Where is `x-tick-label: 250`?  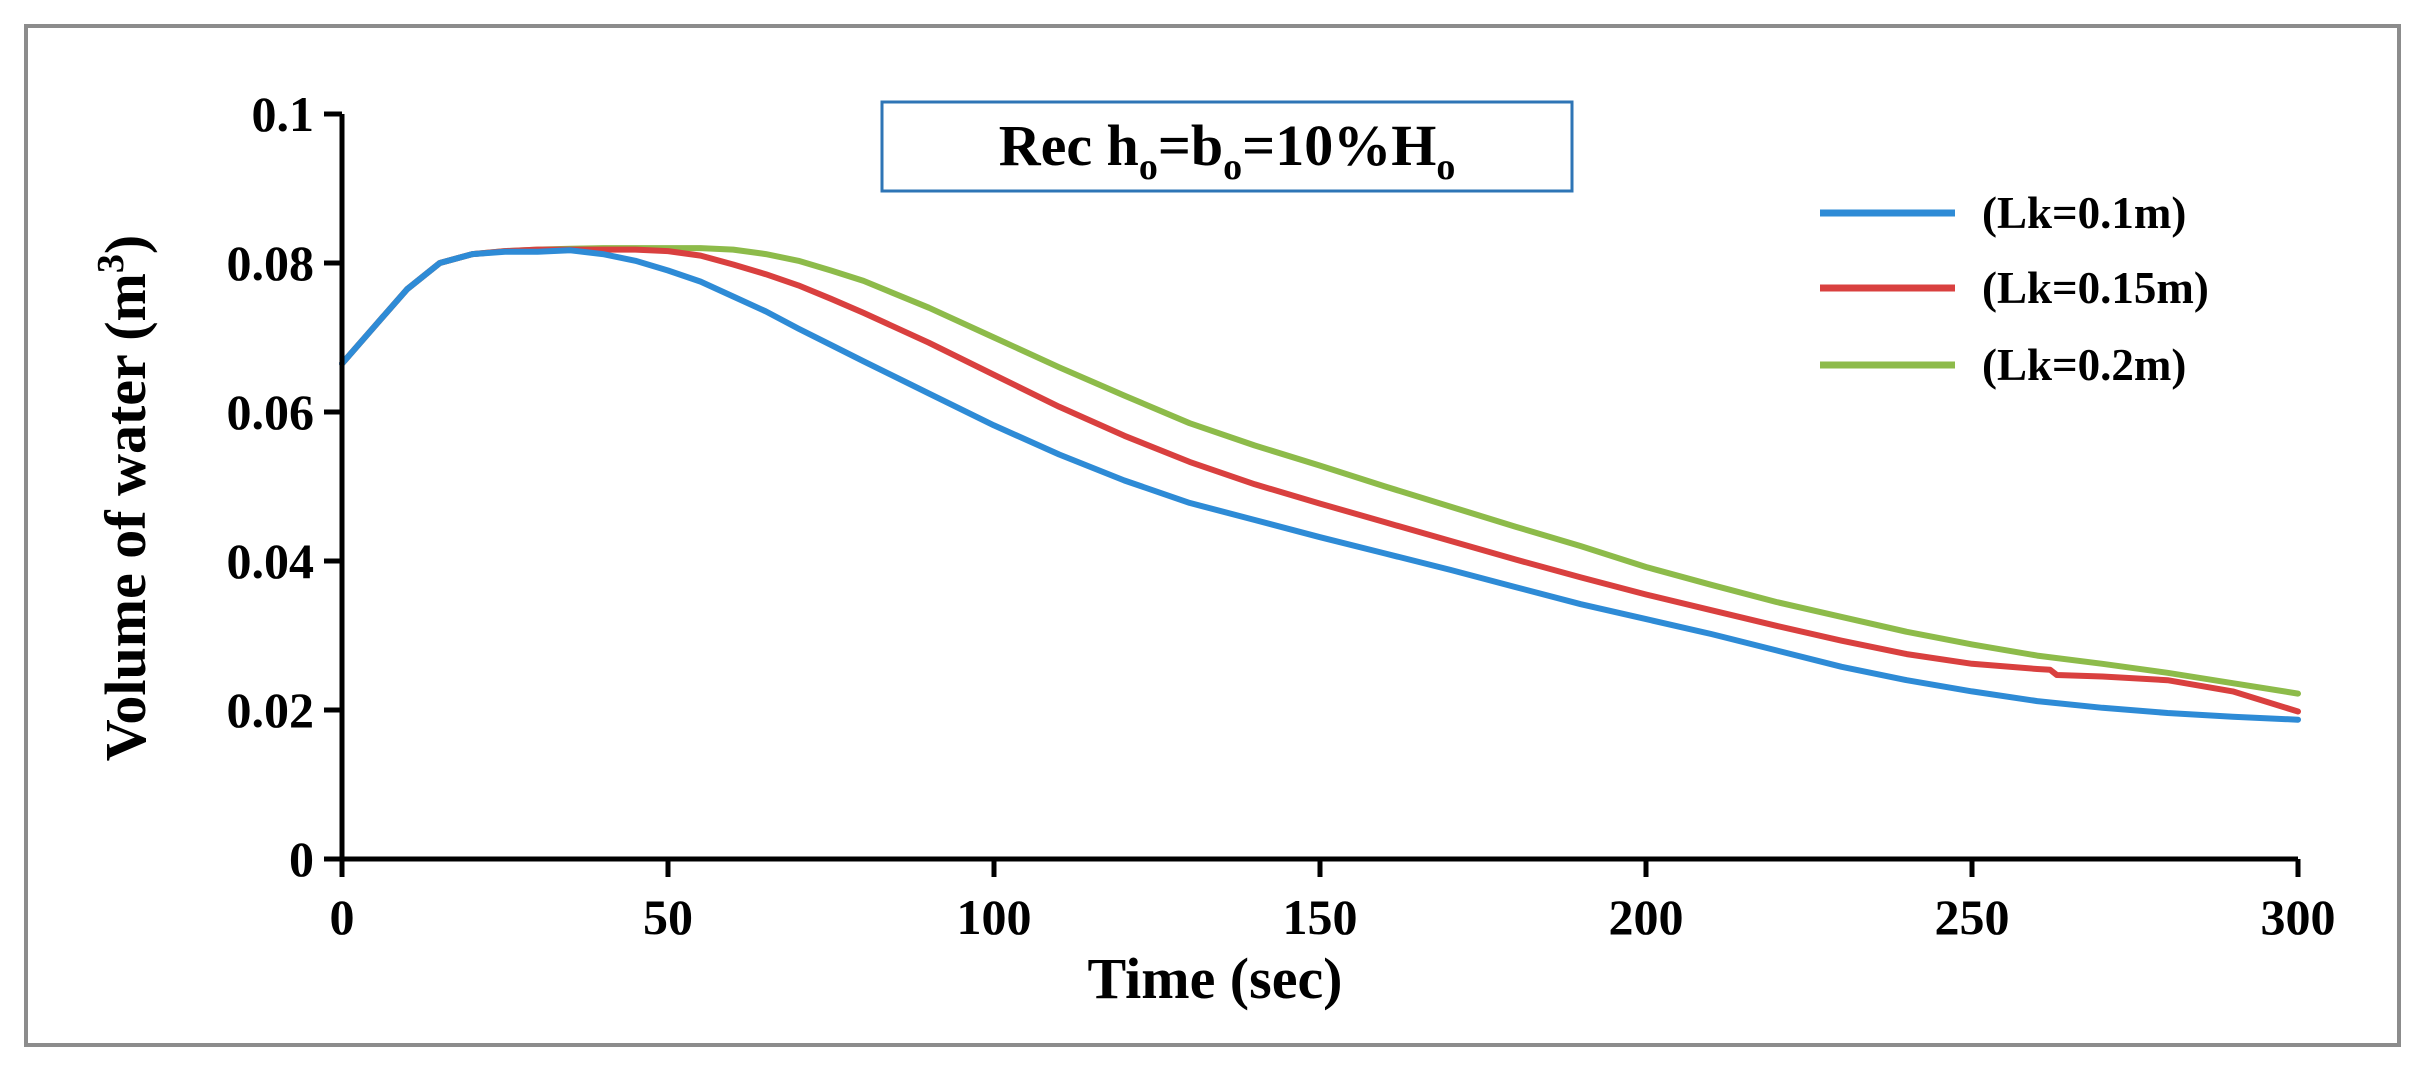
x-tick-label: 250 is located at coordinates (1972, 917).